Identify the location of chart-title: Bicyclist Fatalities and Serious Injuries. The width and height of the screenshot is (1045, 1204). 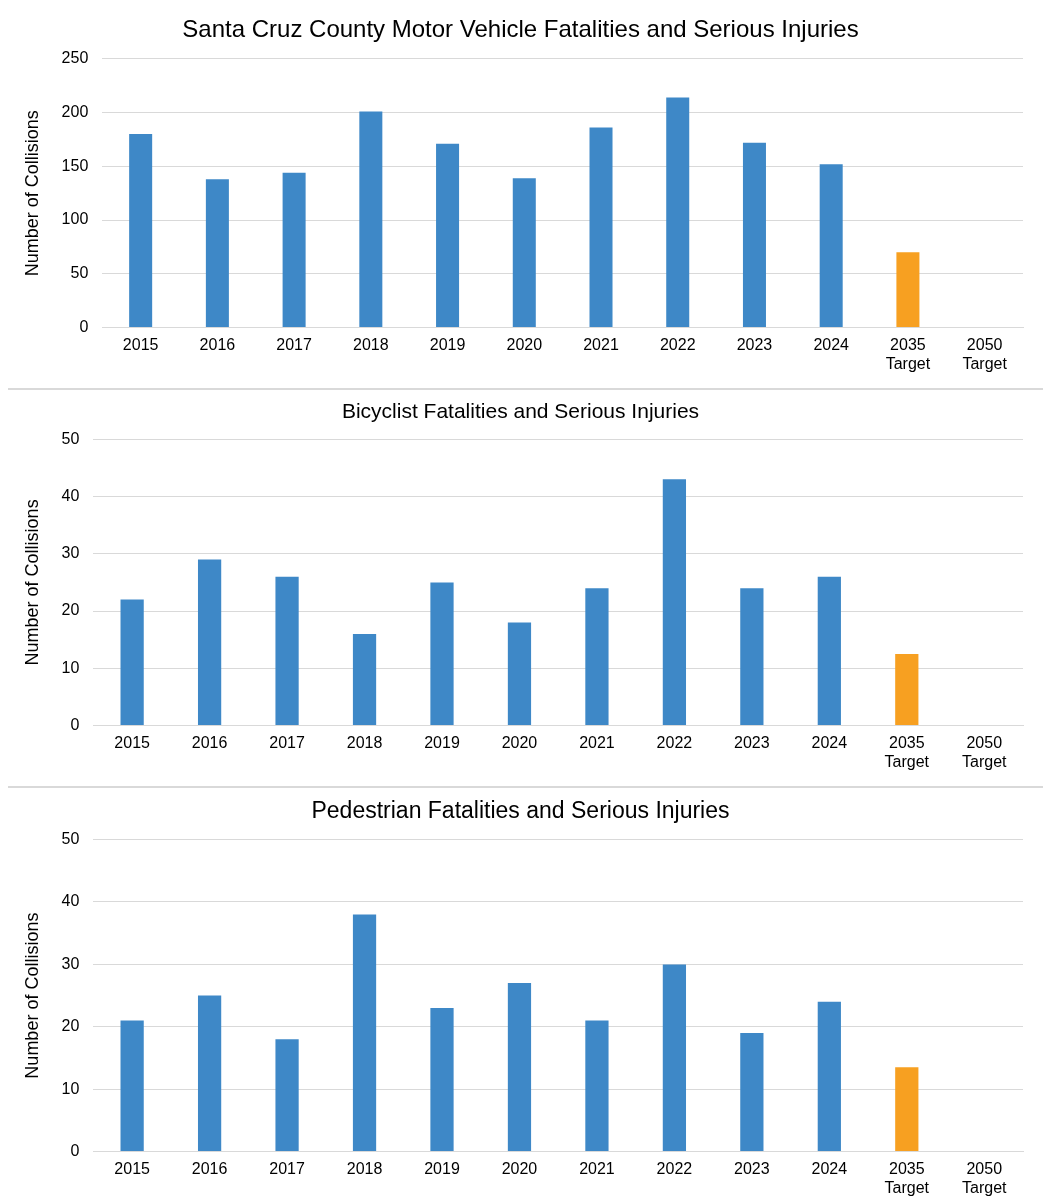
(520, 411).